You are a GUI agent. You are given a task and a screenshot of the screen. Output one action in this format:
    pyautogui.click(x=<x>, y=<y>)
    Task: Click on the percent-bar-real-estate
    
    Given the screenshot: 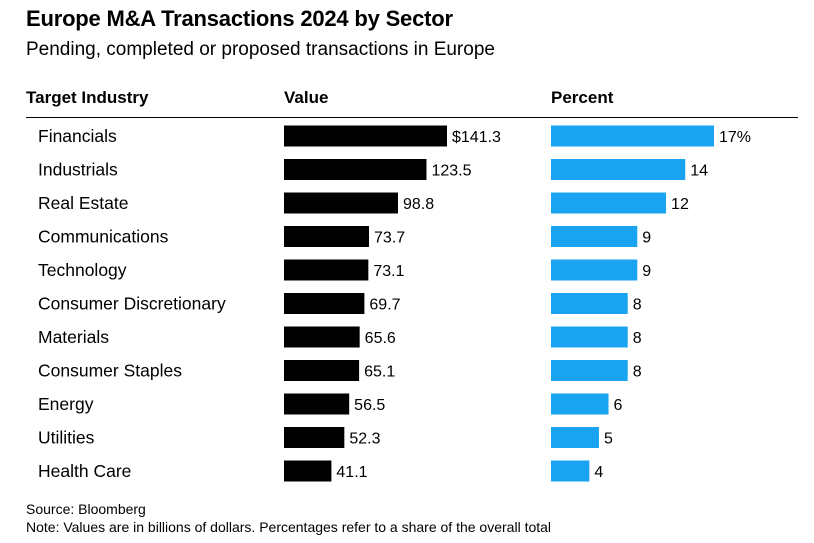 What is the action you would take?
    pyautogui.click(x=609, y=203)
    